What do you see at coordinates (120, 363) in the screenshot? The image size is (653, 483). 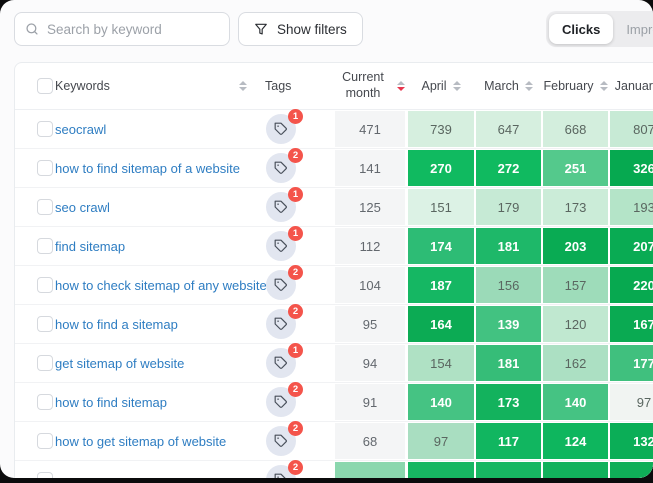 I see `keyword-link: get sitemap of website` at bounding box center [120, 363].